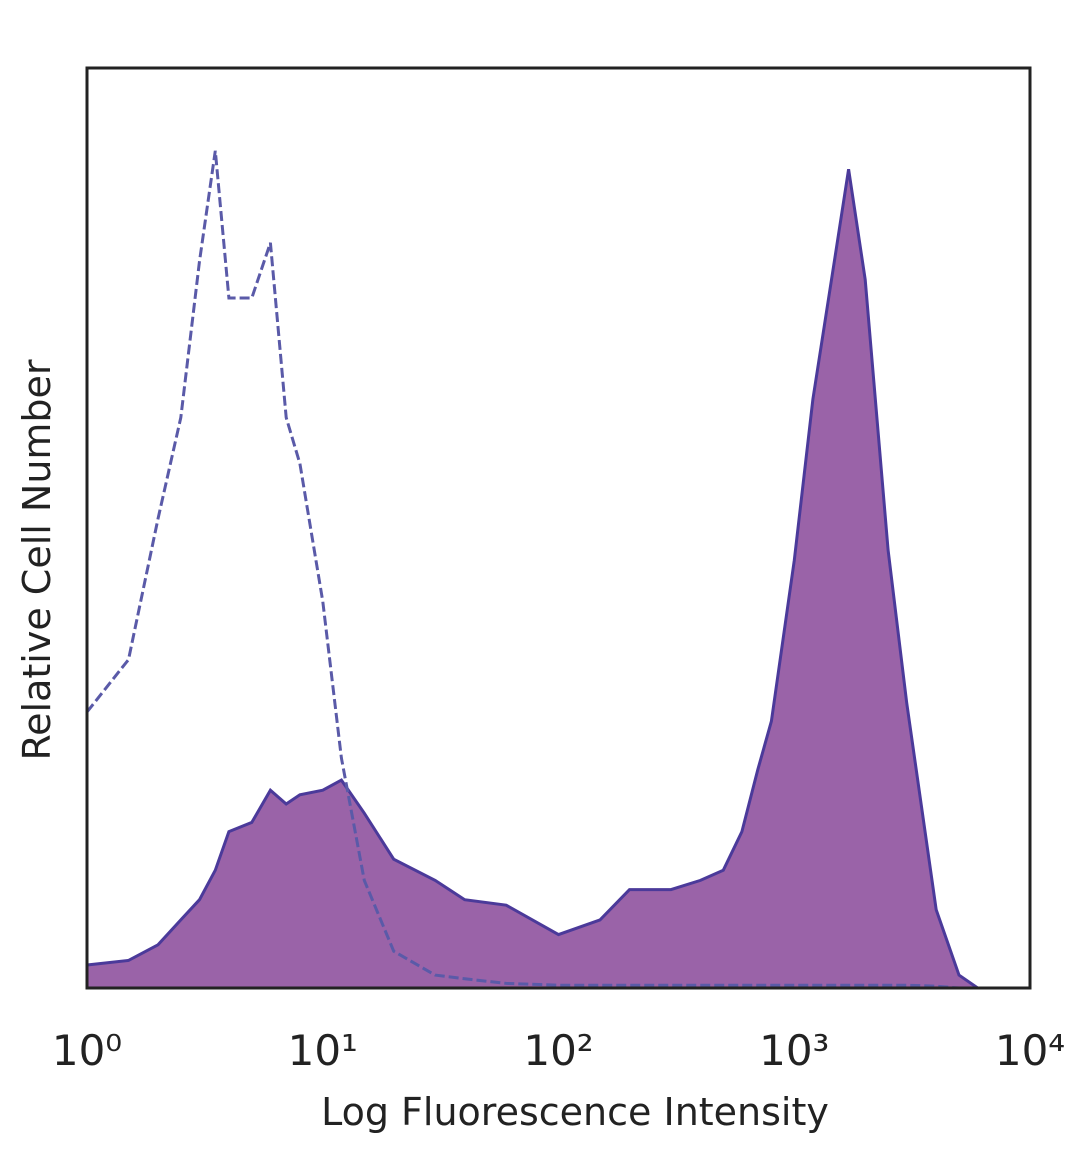 The height and width of the screenshot is (1169, 1080). I want to click on x-tick-label: 10⁰, so click(87, 1050).